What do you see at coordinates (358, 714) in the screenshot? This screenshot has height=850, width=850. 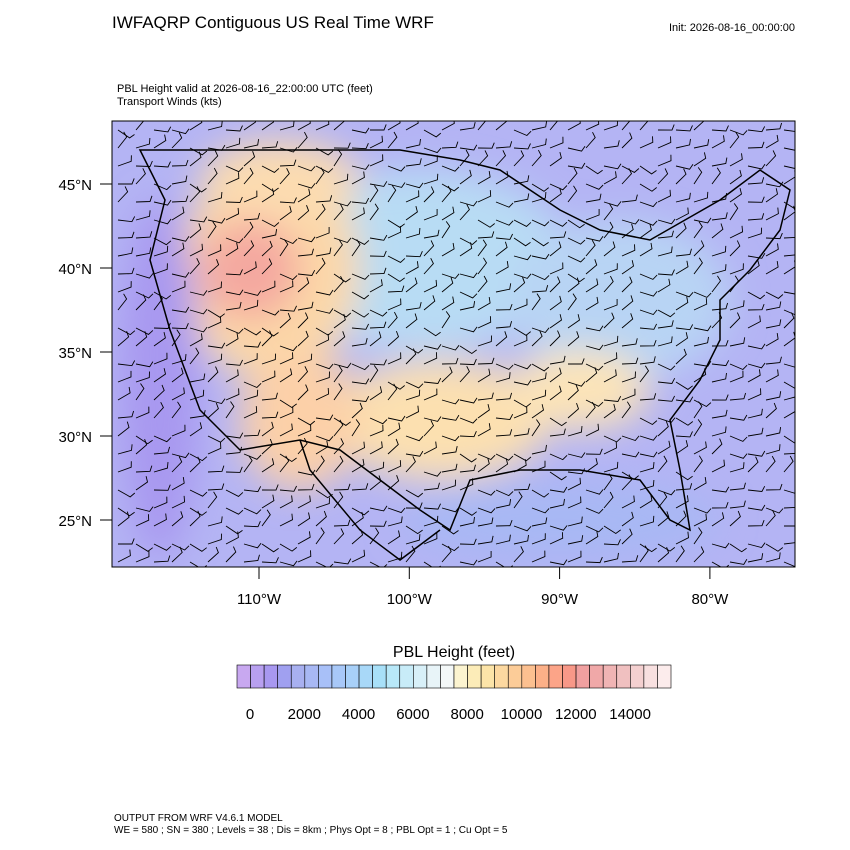 I see `colorbar-label: 4000` at bounding box center [358, 714].